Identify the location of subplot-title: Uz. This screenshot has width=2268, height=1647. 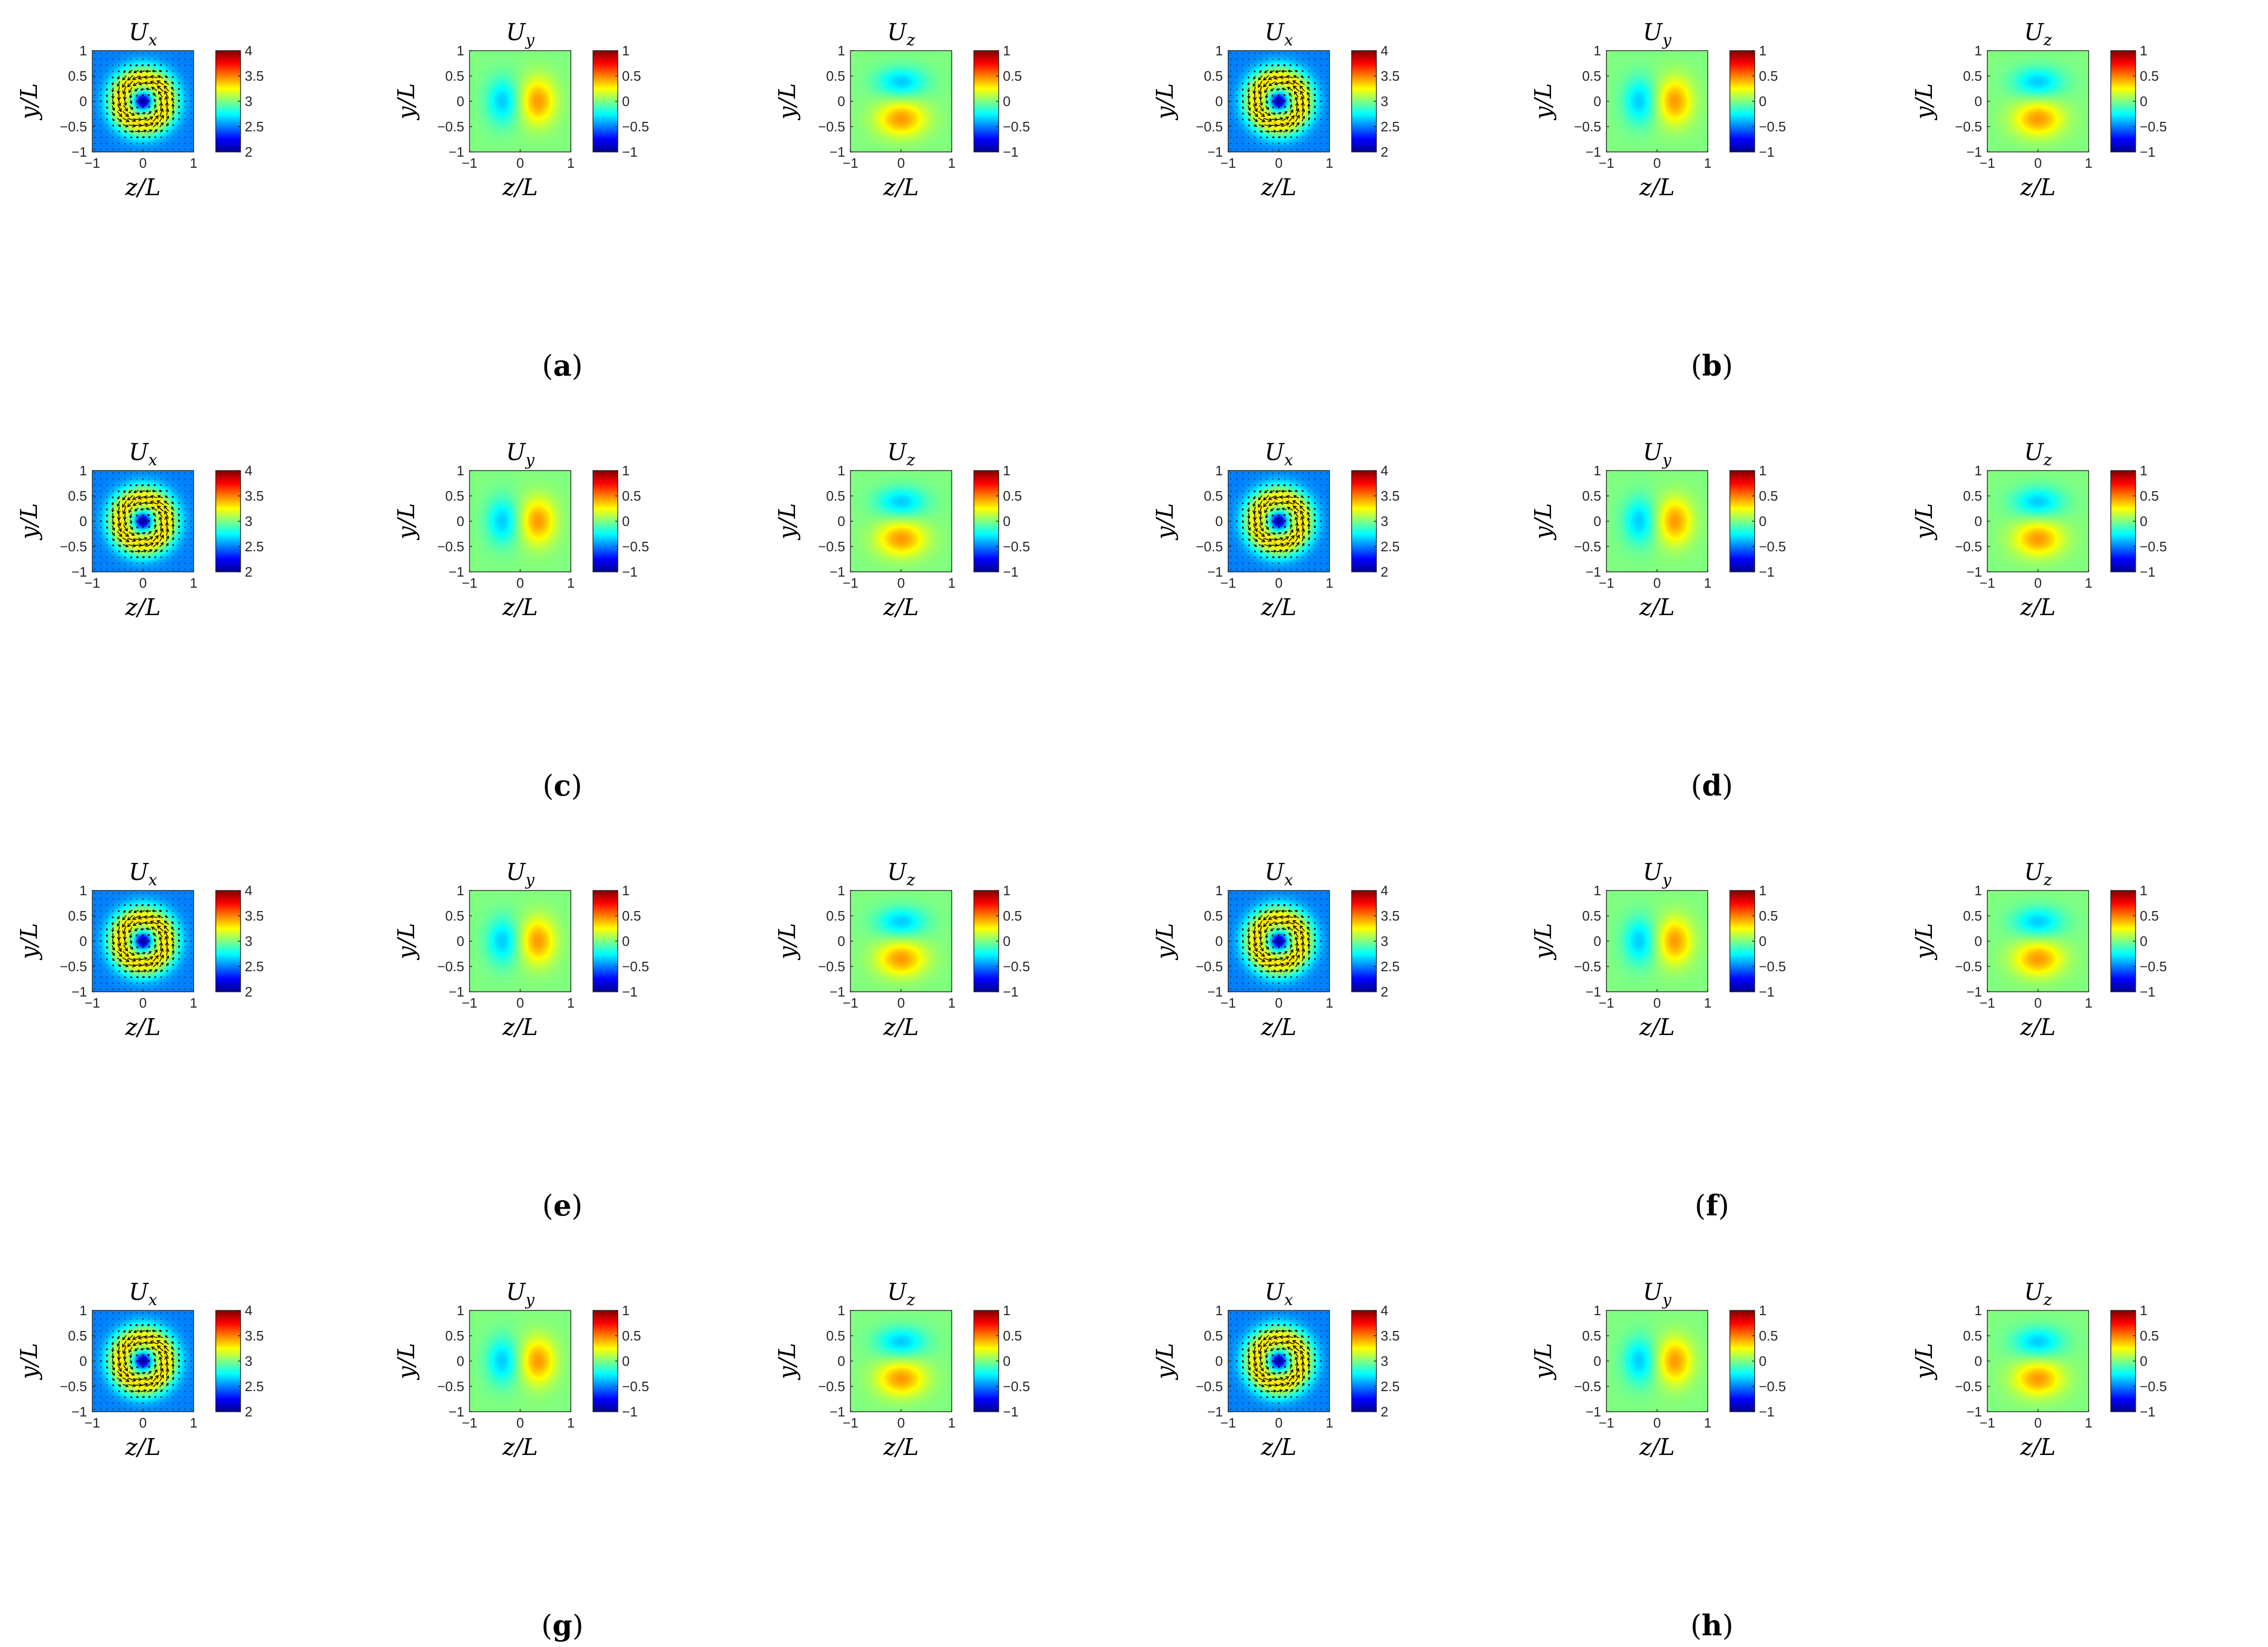
(2038, 874).